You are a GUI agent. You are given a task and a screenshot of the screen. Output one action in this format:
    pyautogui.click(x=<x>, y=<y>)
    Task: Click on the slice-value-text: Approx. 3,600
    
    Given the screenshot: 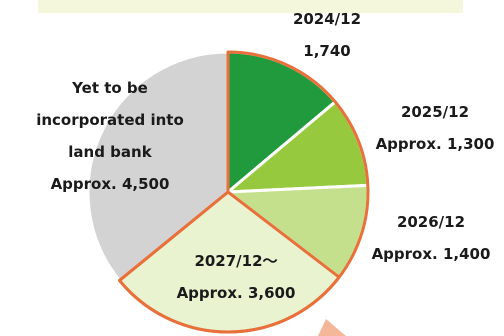 What is the action you would take?
    pyautogui.click(x=236, y=293)
    